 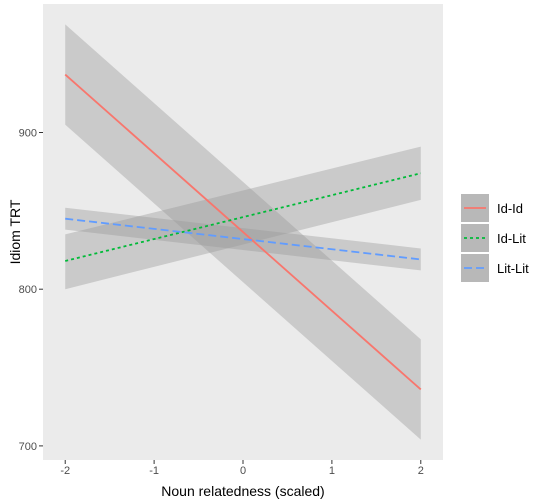 I want to click on y-axis-title: Idiom TRT, so click(x=15, y=231).